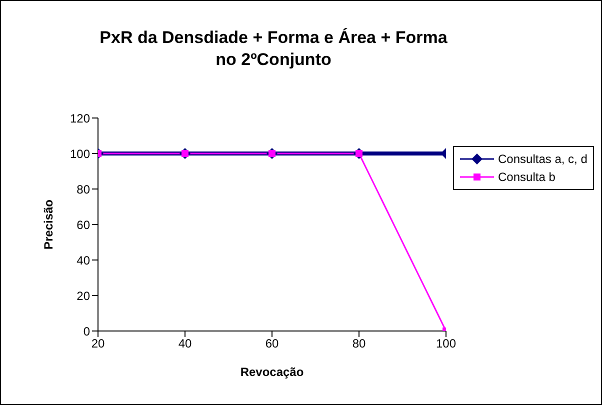 The image size is (602, 405). What do you see at coordinates (86, 331) in the screenshot?
I see `y-tick-label: 0` at bounding box center [86, 331].